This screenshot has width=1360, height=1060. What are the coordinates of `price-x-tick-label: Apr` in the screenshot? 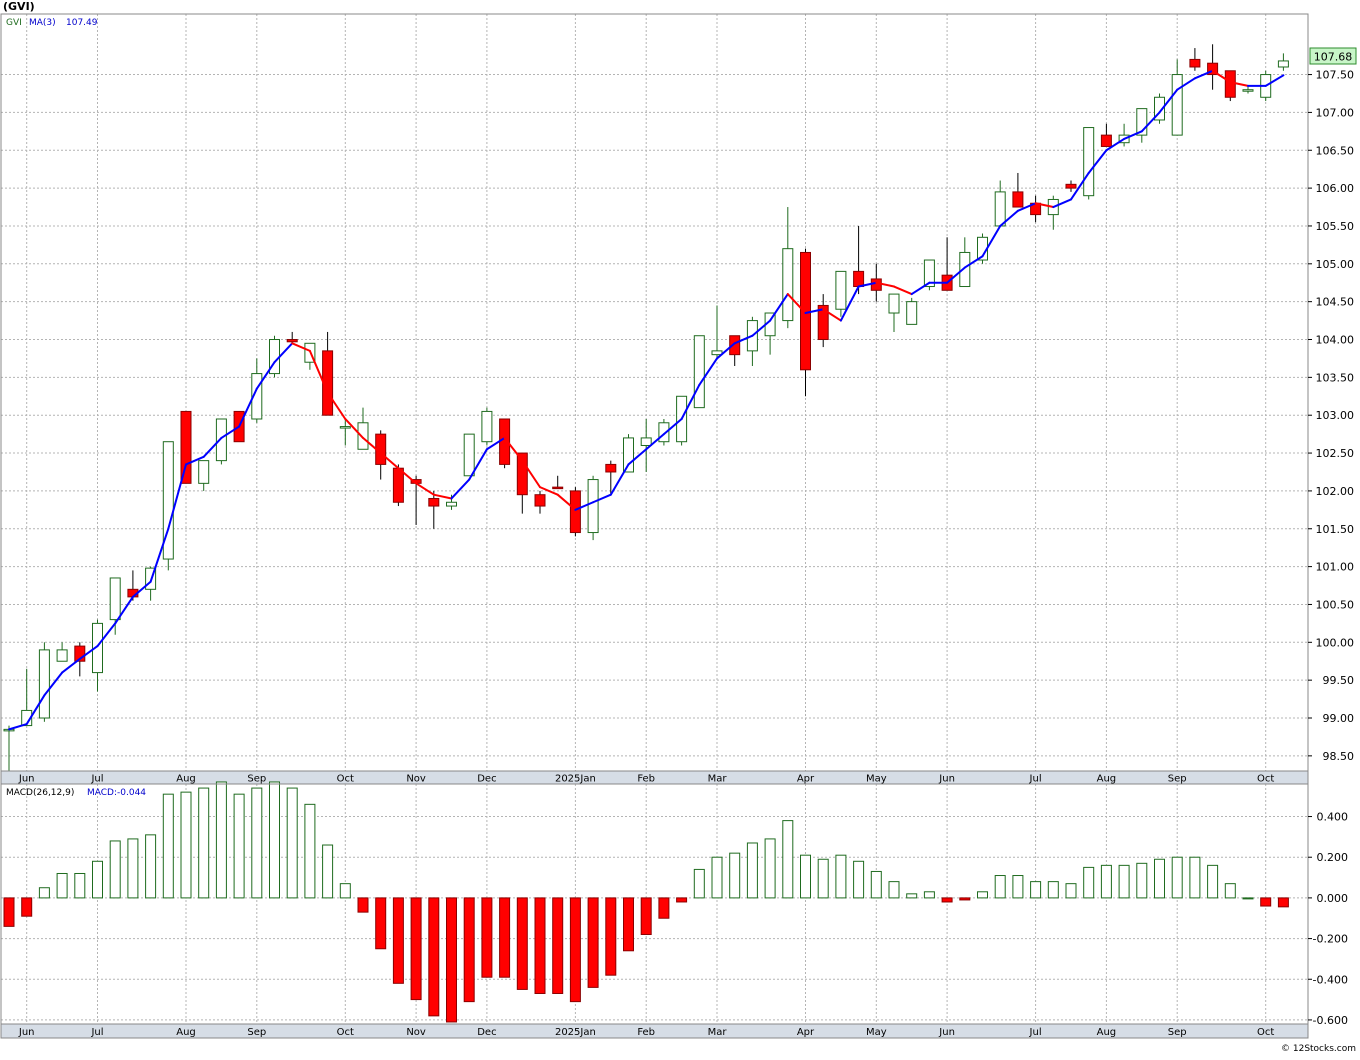 It's located at (806, 779).